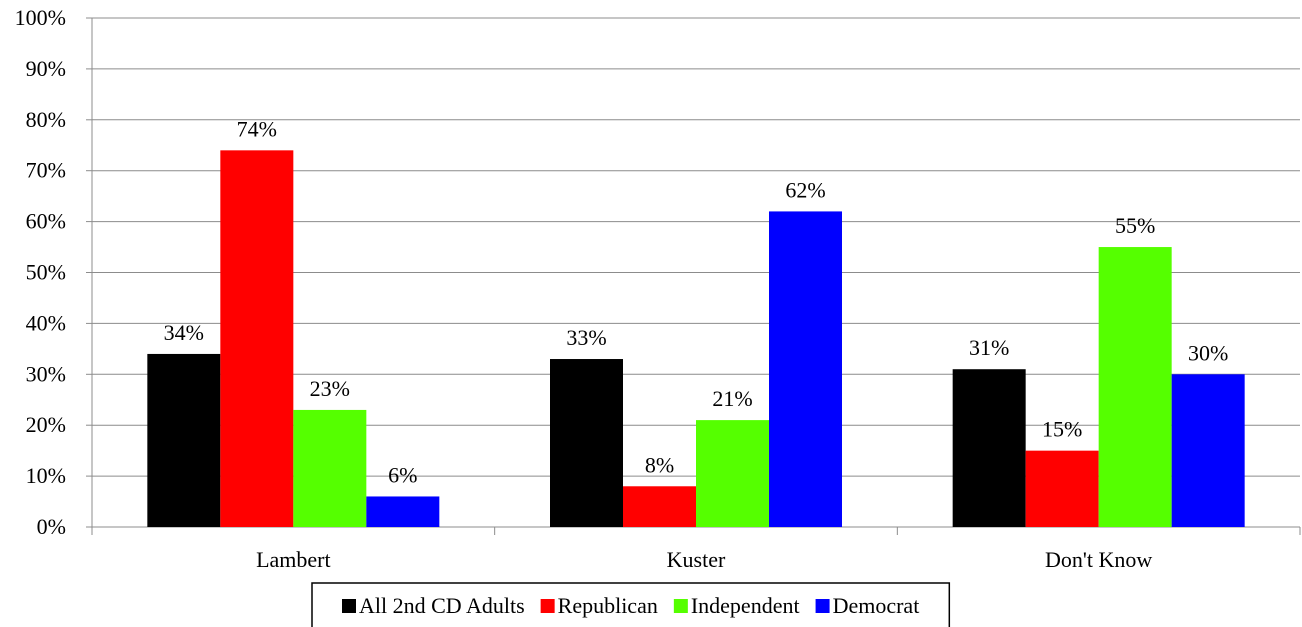 The image size is (1302, 627). I want to click on y-tick-label: 50%, so click(46, 272).